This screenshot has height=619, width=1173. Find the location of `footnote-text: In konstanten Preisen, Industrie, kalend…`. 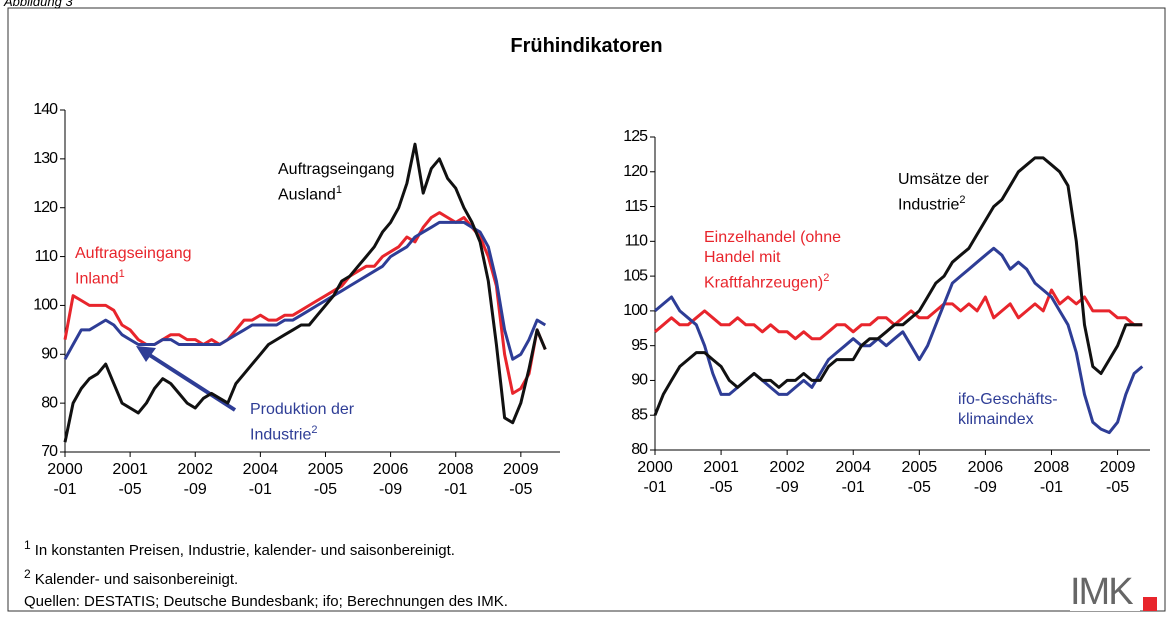

footnote-text: In konstanten Preisen, Industrie, kalend… is located at coordinates (244, 550).